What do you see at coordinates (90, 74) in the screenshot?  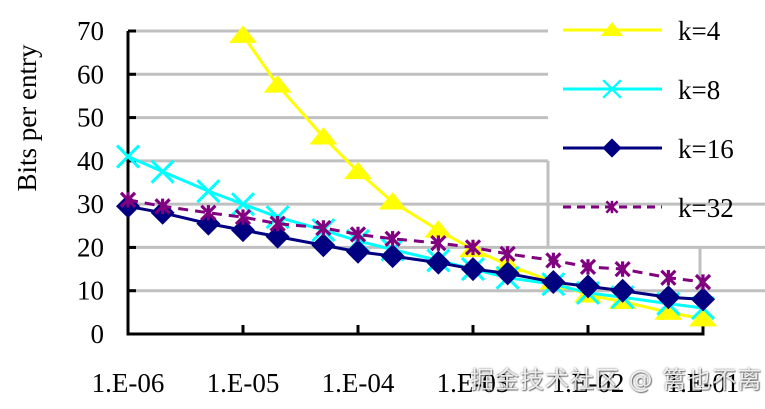 I see `y-tick-label: 60` at bounding box center [90, 74].